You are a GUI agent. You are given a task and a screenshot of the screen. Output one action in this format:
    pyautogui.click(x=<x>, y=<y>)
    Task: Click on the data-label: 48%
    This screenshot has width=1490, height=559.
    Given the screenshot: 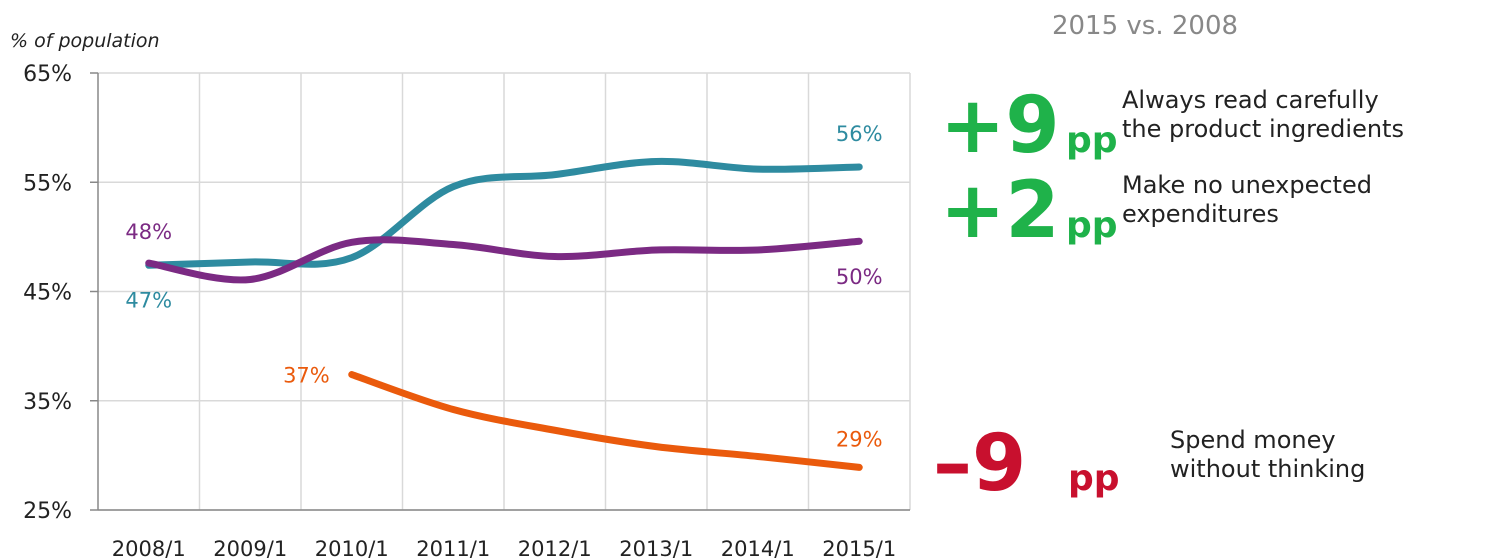 What is the action you would take?
    pyautogui.click(x=148, y=232)
    